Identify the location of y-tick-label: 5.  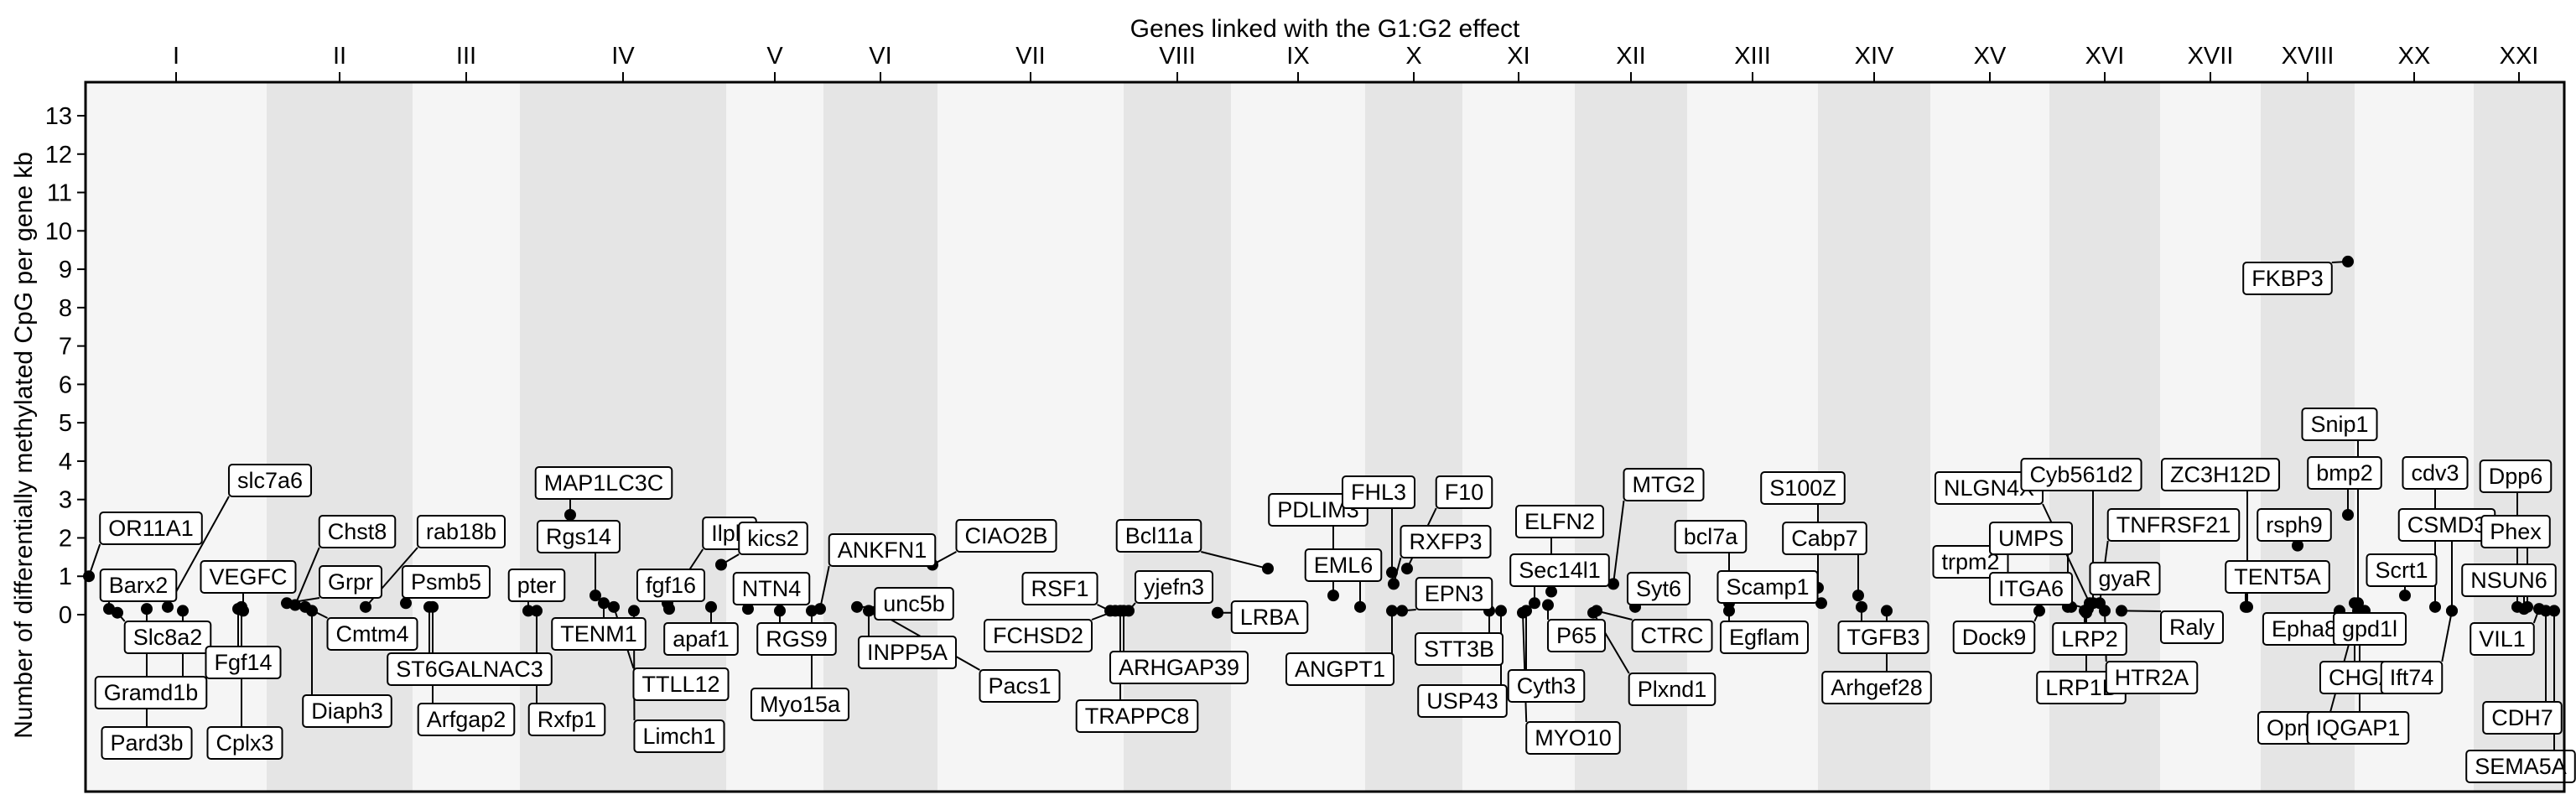
(65, 423).